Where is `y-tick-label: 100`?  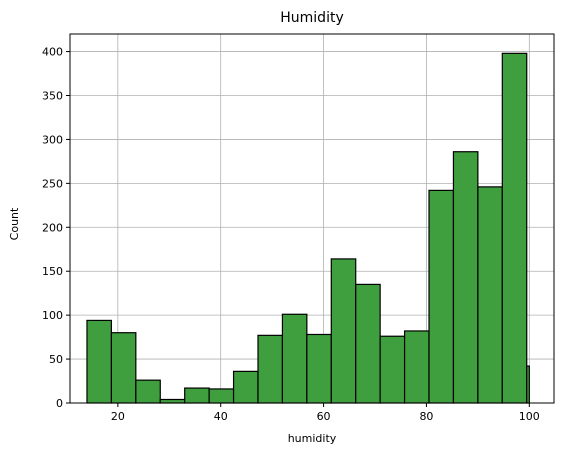 y-tick-label: 100 is located at coordinates (52, 315).